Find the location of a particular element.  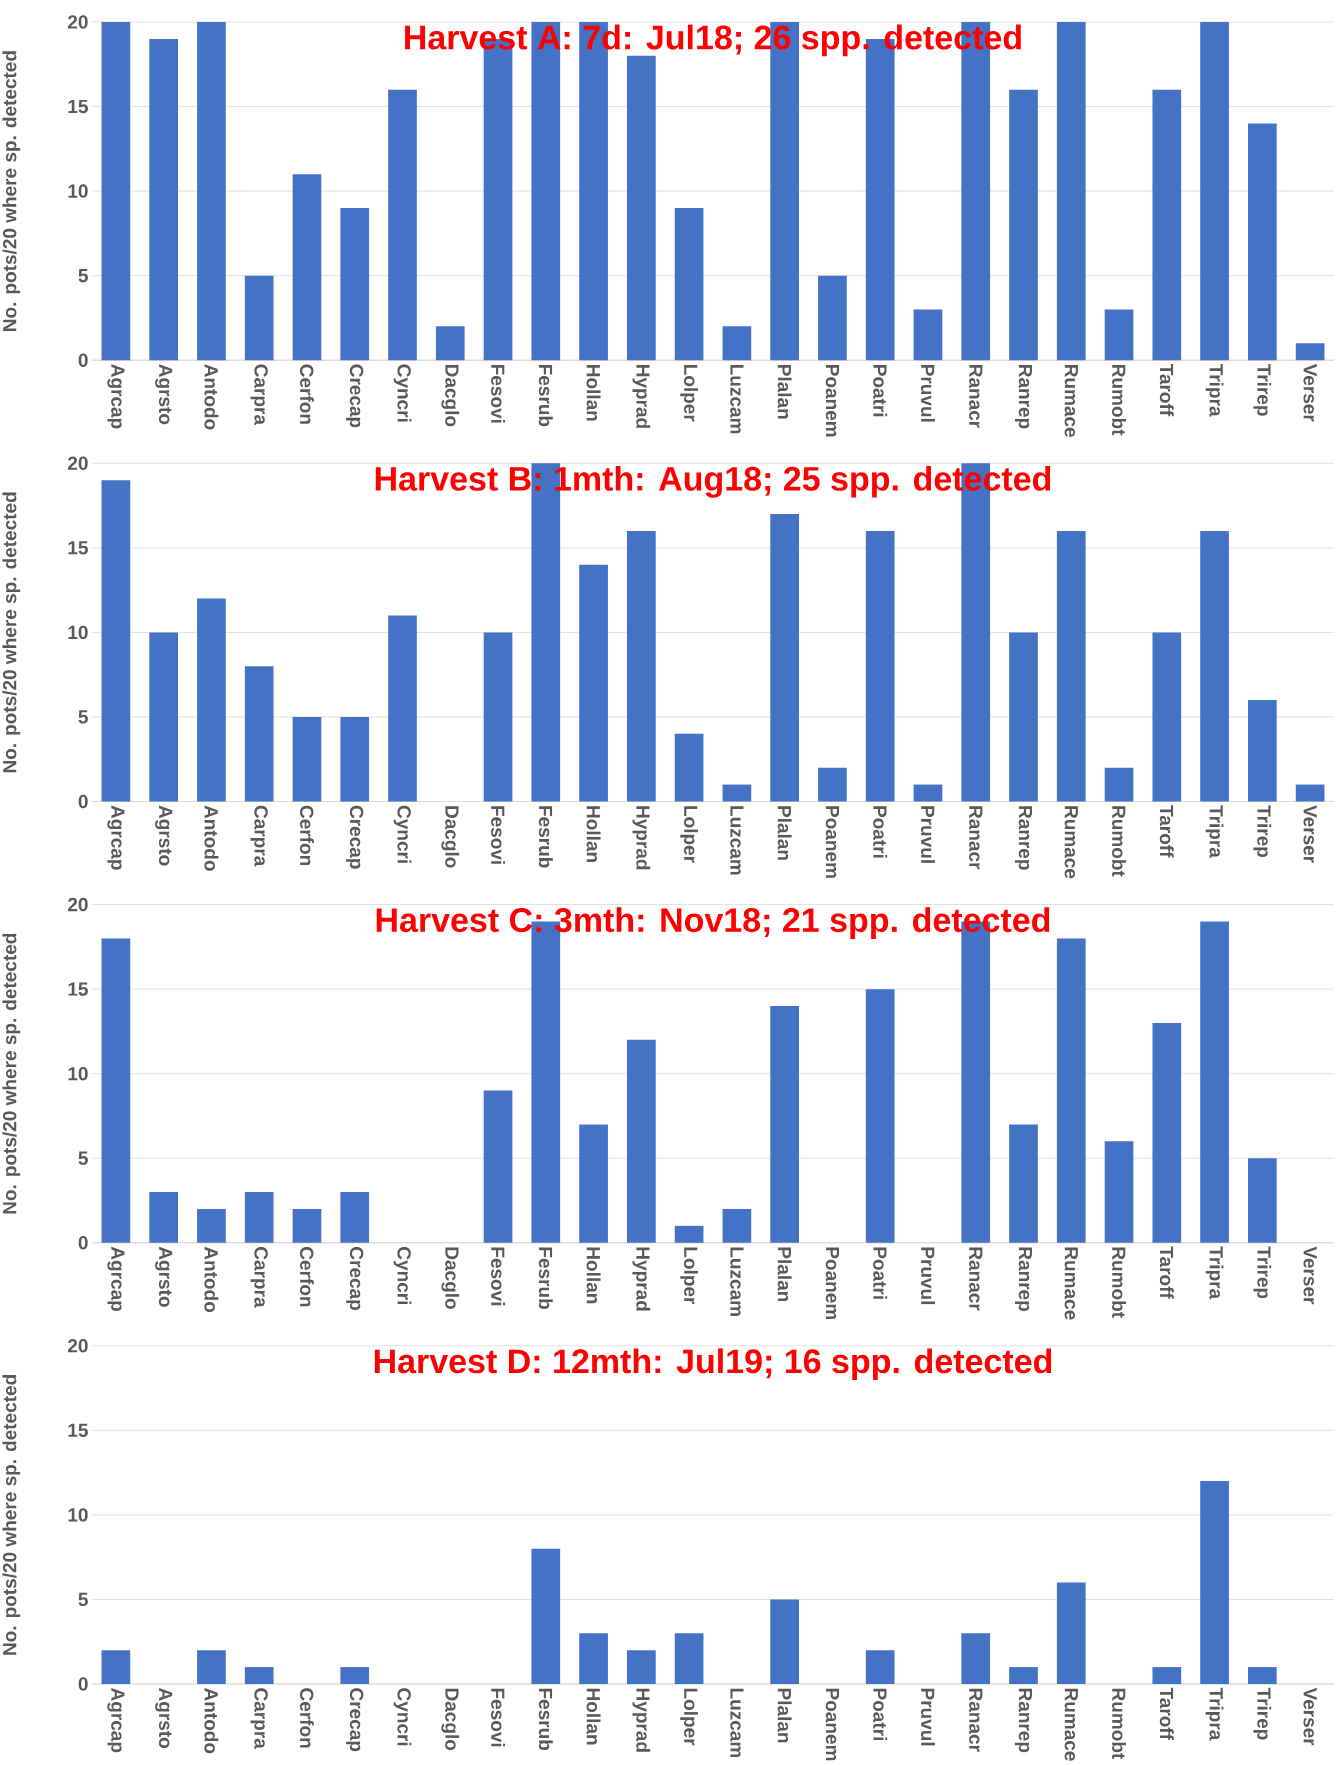

y-tick-label: 20 is located at coordinates (77, 904).